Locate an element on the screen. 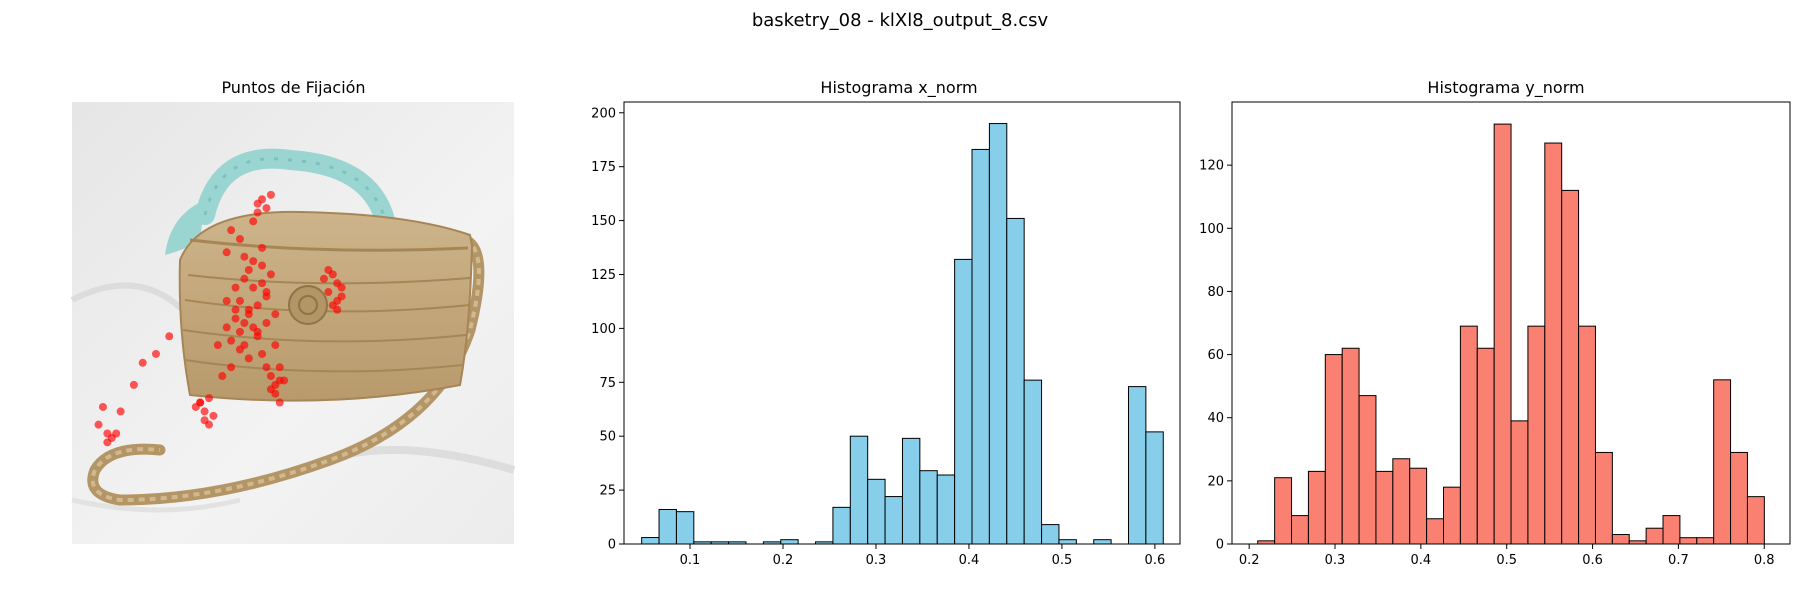  x-tick-label: 0.4 is located at coordinates (1421, 560).